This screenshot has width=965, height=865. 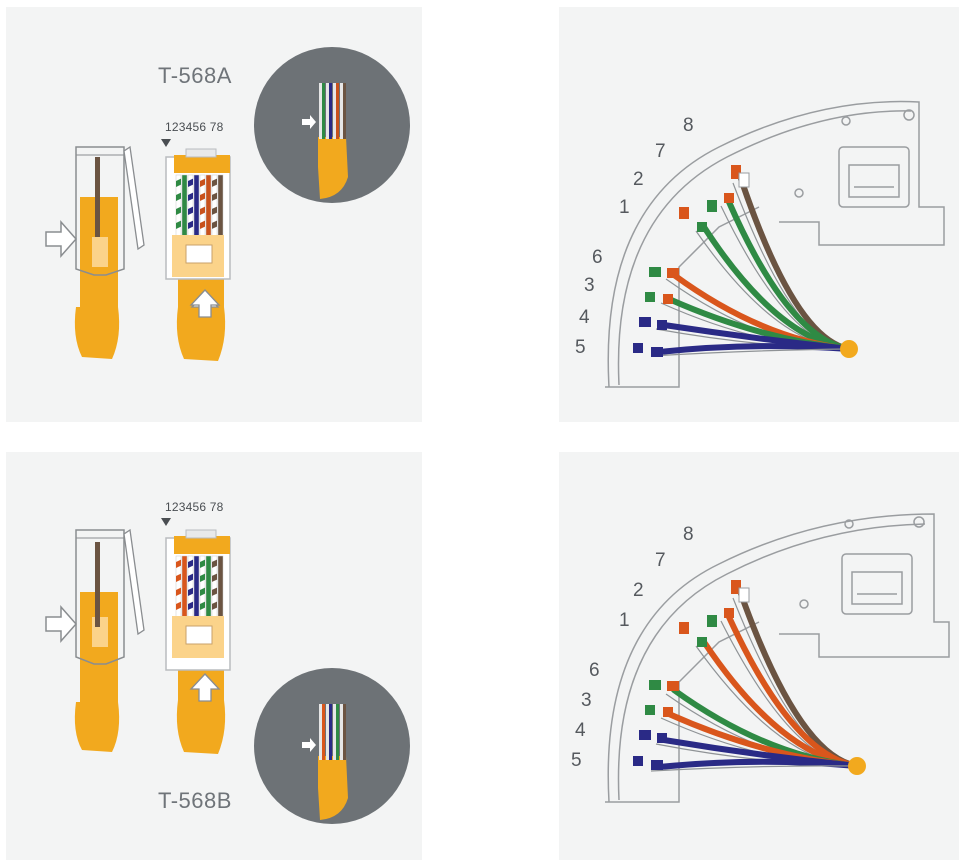 What do you see at coordinates (195, 75) in the screenshot?
I see `t568a-title: T-568A` at bounding box center [195, 75].